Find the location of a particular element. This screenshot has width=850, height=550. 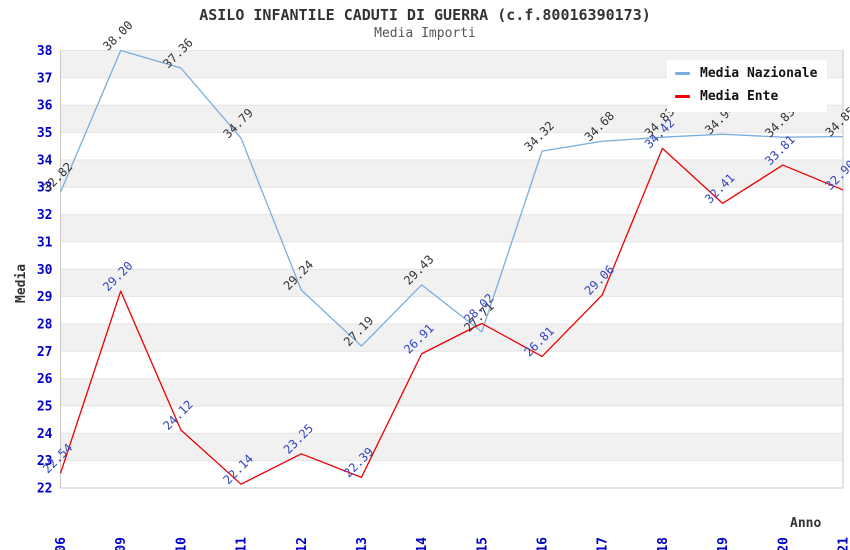

data-label: 38.00 is located at coordinates (117, 35).